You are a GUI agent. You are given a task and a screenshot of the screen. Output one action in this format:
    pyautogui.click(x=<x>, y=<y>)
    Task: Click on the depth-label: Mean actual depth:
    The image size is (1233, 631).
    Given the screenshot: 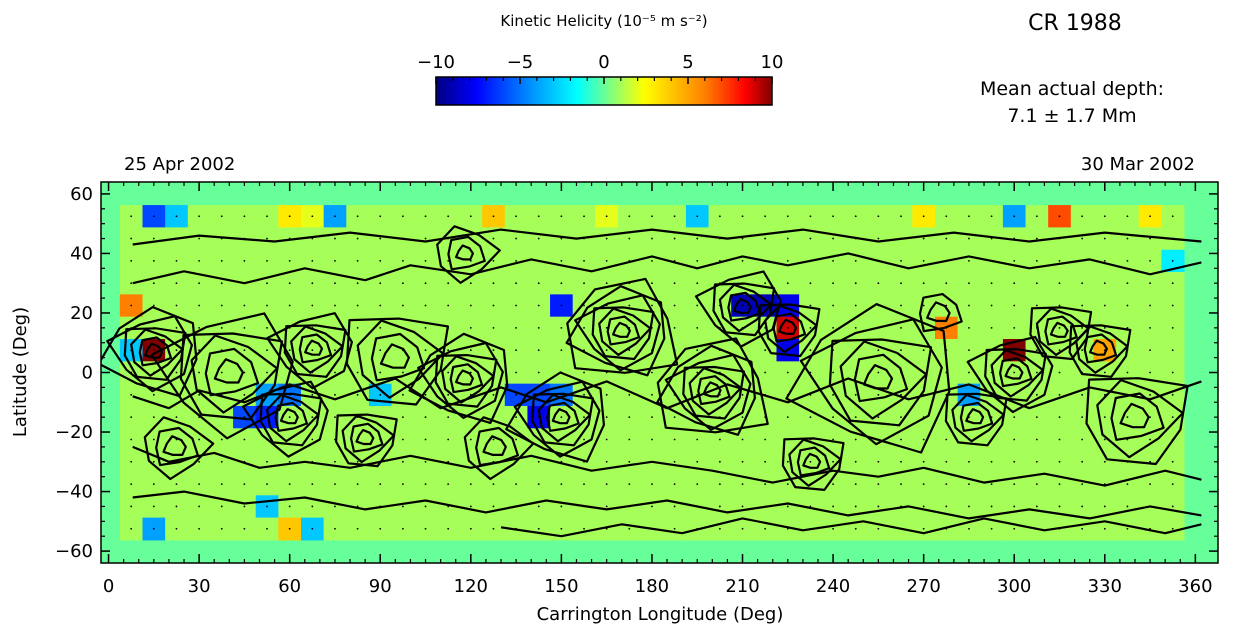 What is the action you would take?
    pyautogui.click(x=1072, y=89)
    